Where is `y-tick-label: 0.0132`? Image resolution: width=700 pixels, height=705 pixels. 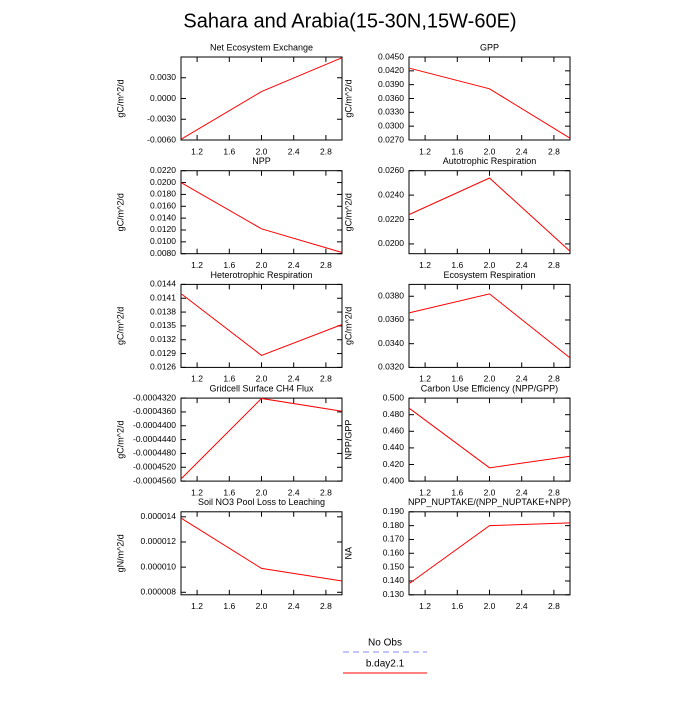
y-tick-label: 0.0132 is located at coordinates (163, 339).